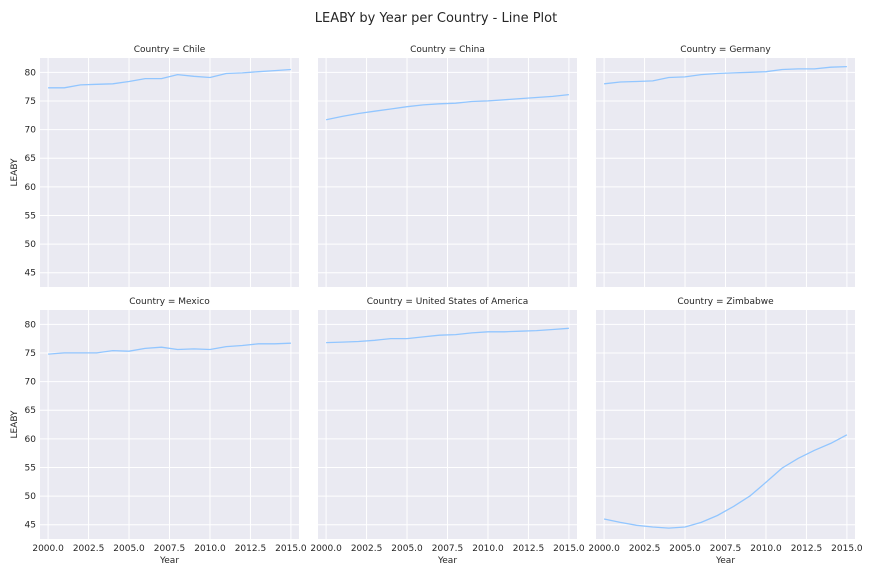 The width and height of the screenshot is (872, 576). I want to click on facet-panel-germany: Country = Germany, so click(725, 166).